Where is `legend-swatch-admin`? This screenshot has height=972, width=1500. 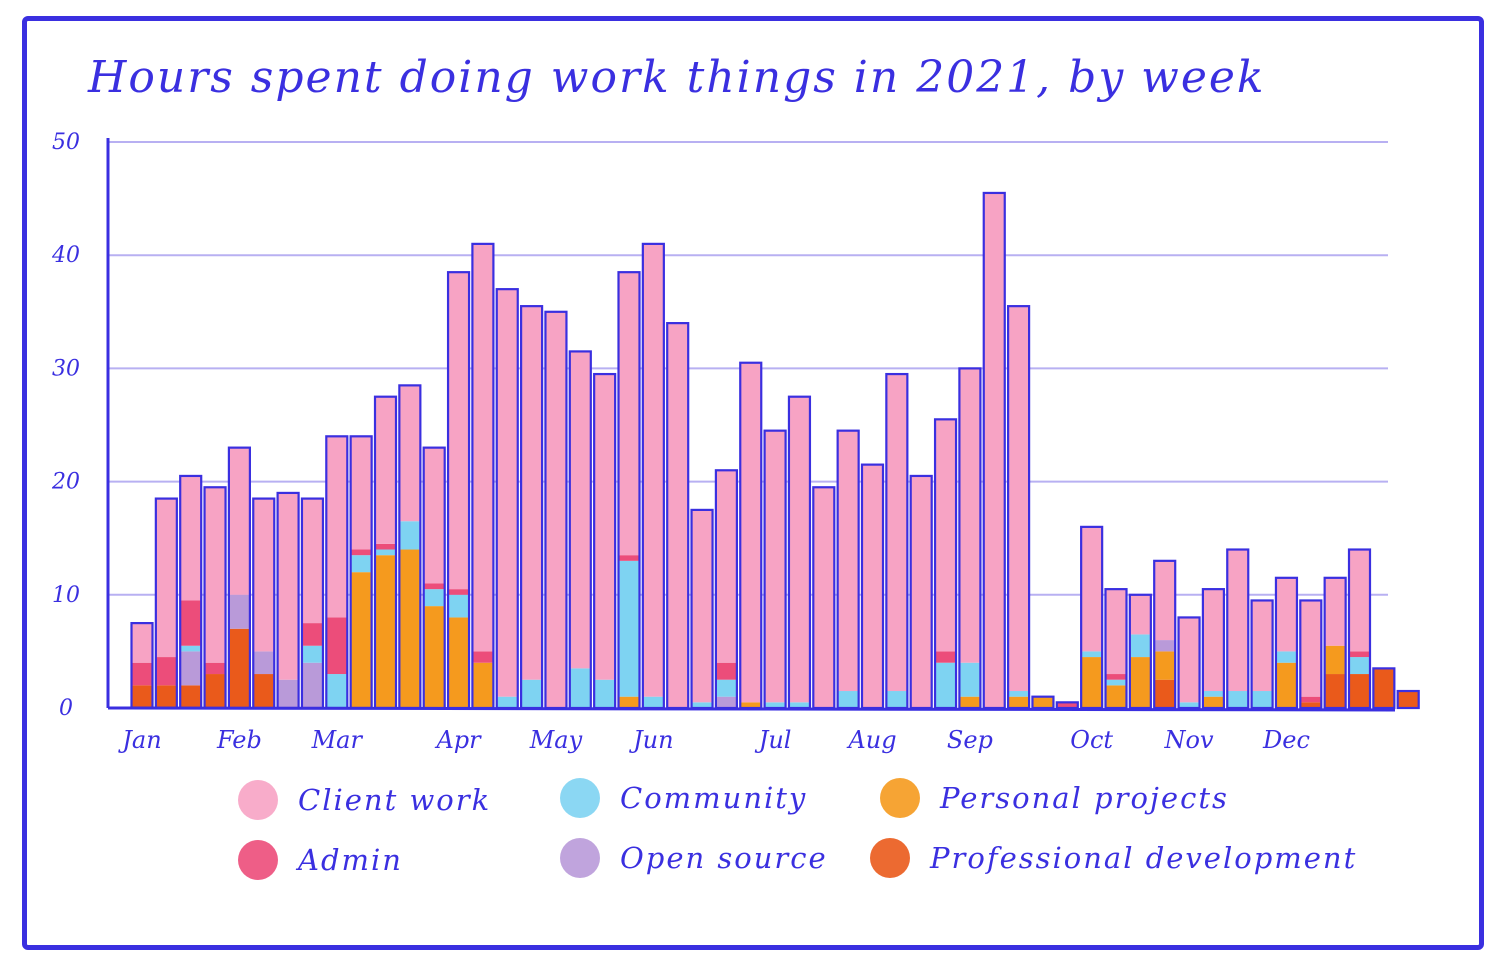
legend-swatch-admin is located at coordinates (258, 860).